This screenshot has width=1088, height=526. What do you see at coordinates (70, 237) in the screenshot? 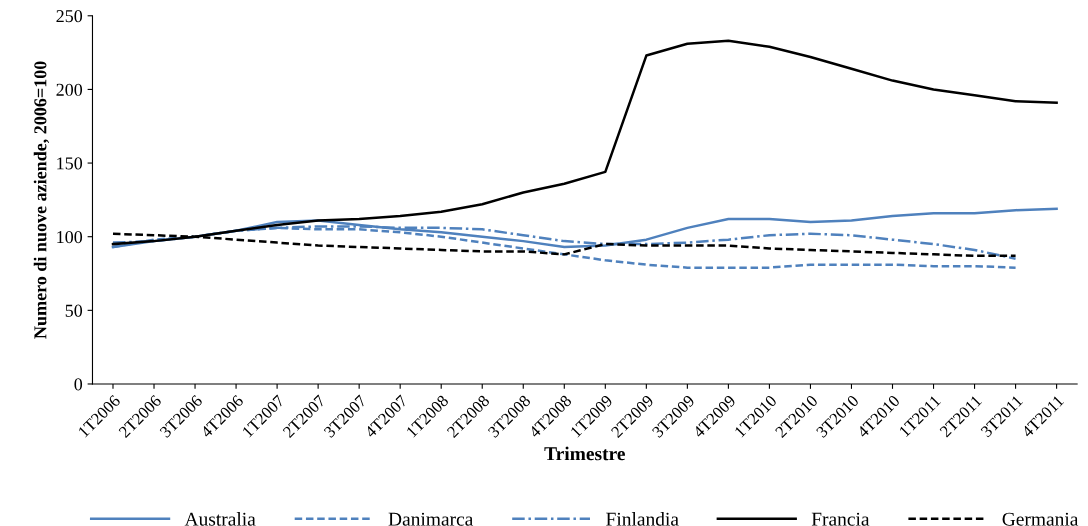
I see `y-tick-label: 100` at bounding box center [70, 237].